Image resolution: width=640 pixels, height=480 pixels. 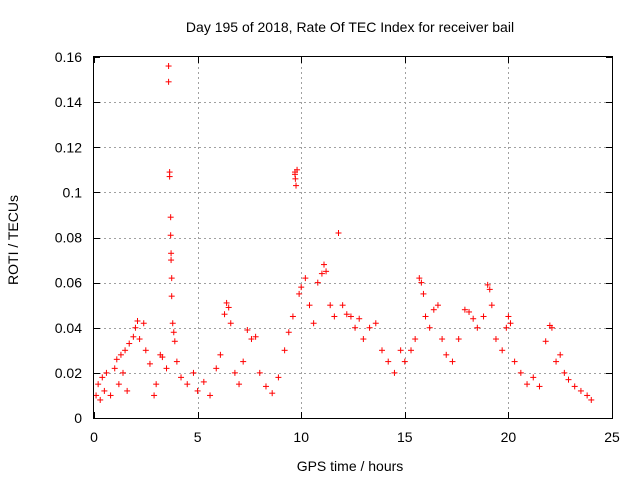 What do you see at coordinates (68, 373) in the screenshot?
I see `y-tick-label: 0.02` at bounding box center [68, 373].